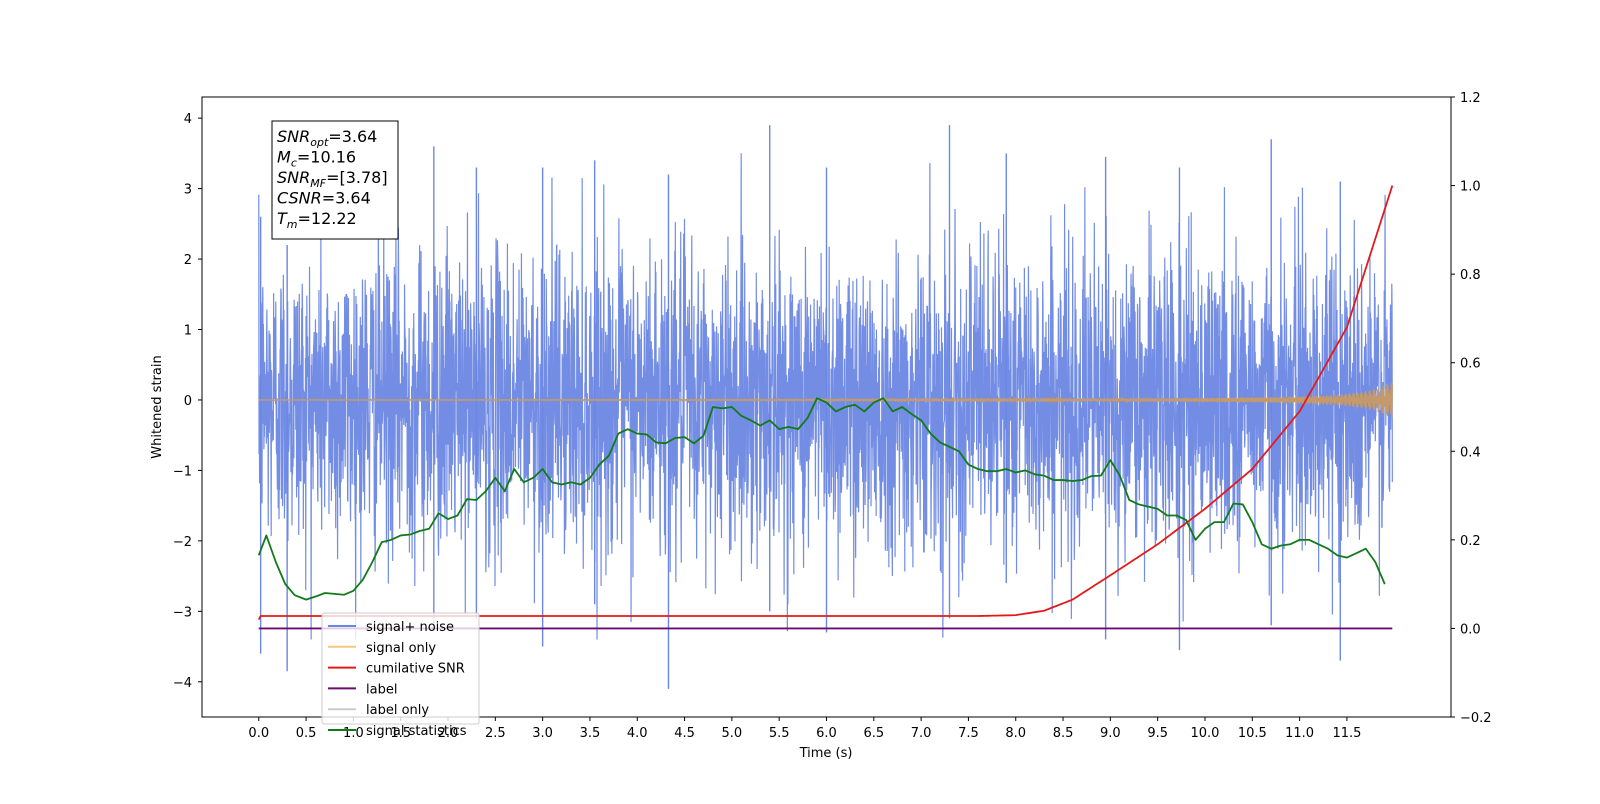 The image size is (1600, 804). What do you see at coordinates (1471, 408) in the screenshot?
I see `y-right-axis: 1.2 1.0 0.8 0.6 0.4 0.2 0.0 −0.2` at bounding box center [1471, 408].